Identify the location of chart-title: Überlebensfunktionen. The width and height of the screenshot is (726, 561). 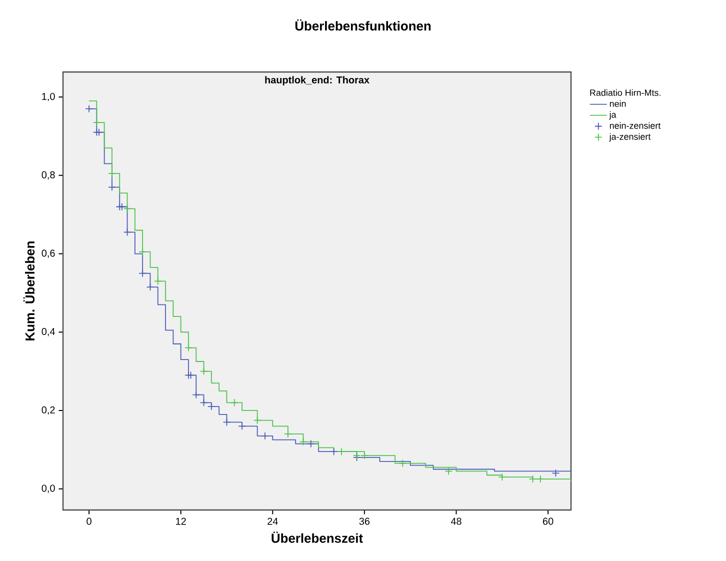
(363, 25).